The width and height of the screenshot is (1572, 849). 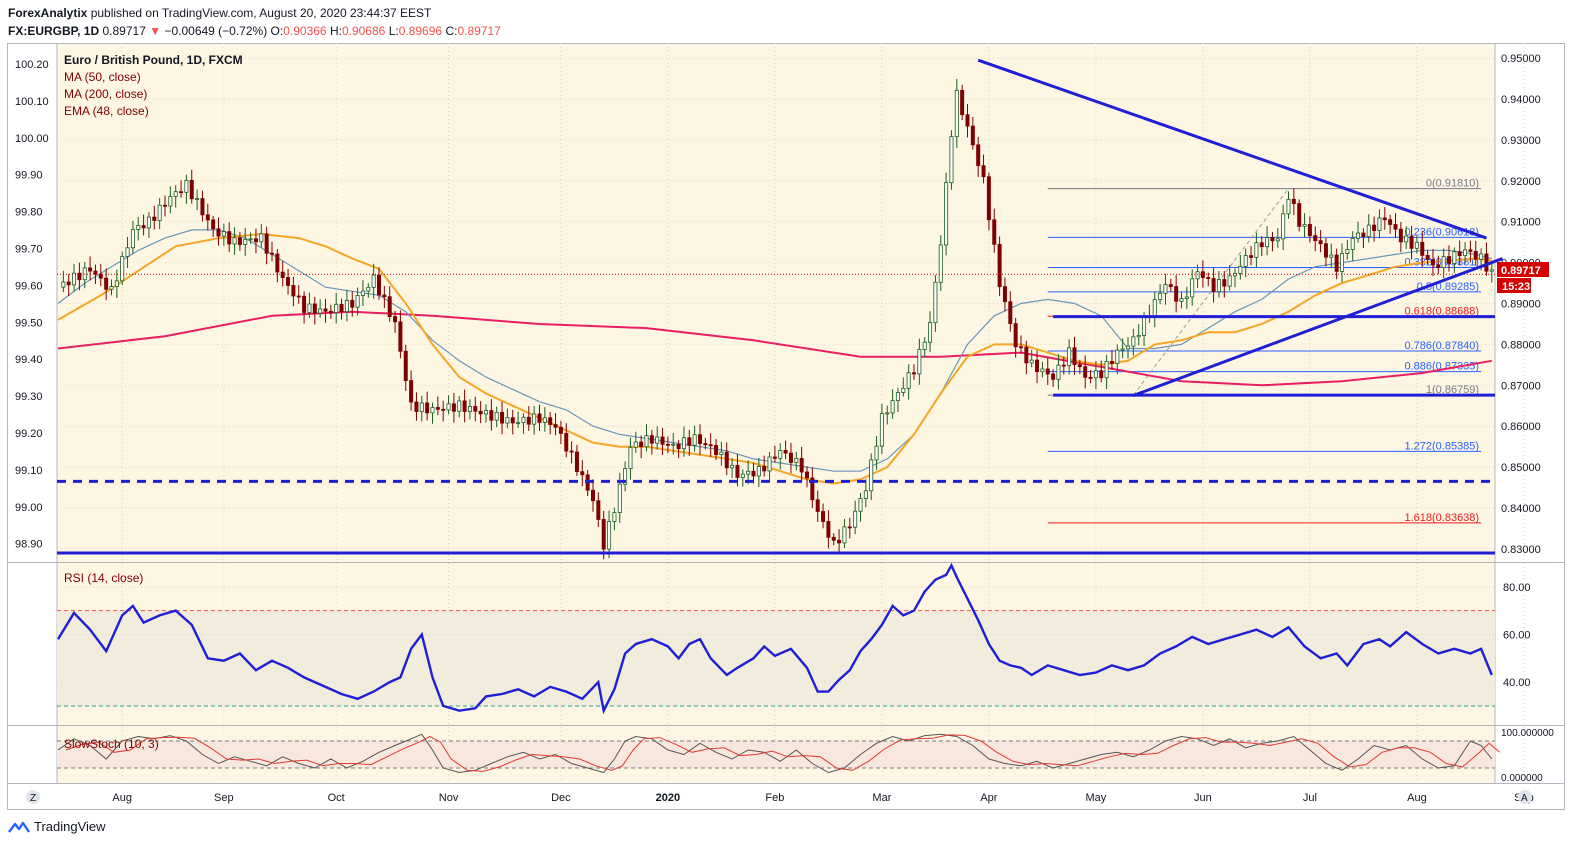 I want to click on right-price-tick: 0.93000, so click(x=1521, y=141).